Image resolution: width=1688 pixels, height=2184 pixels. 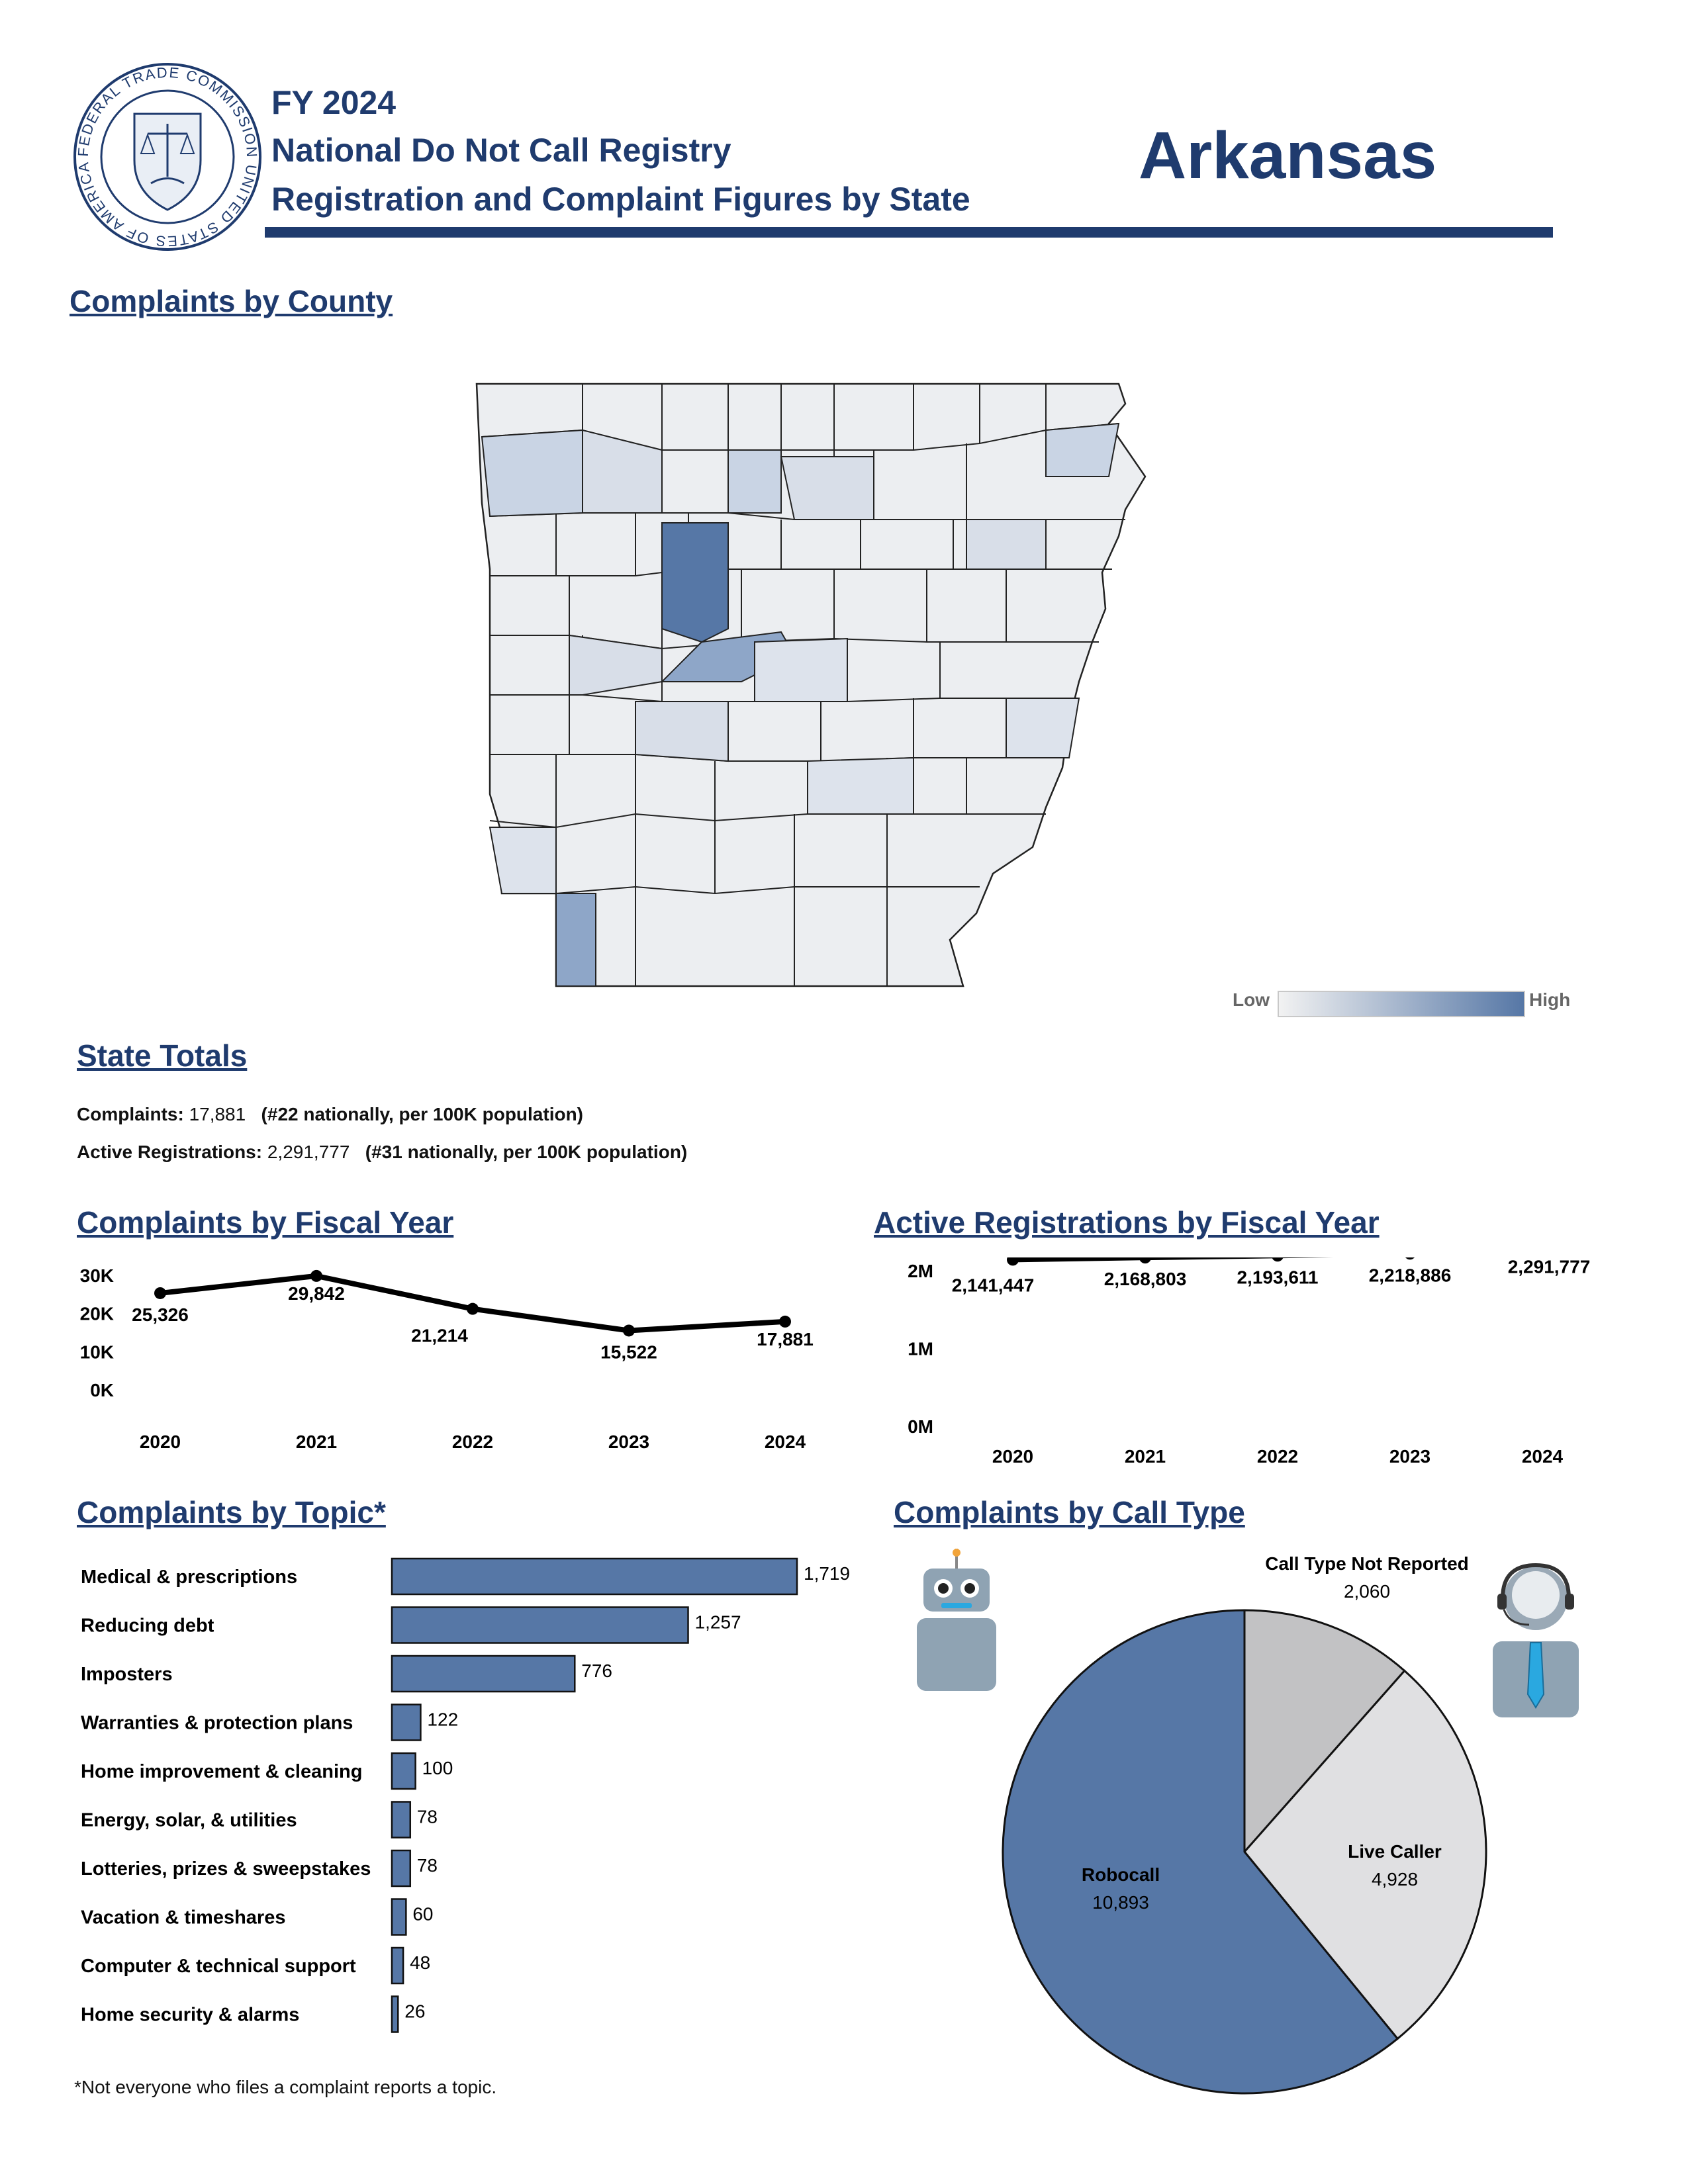 I want to click on slice-name: Live Caller, so click(x=1395, y=1851).